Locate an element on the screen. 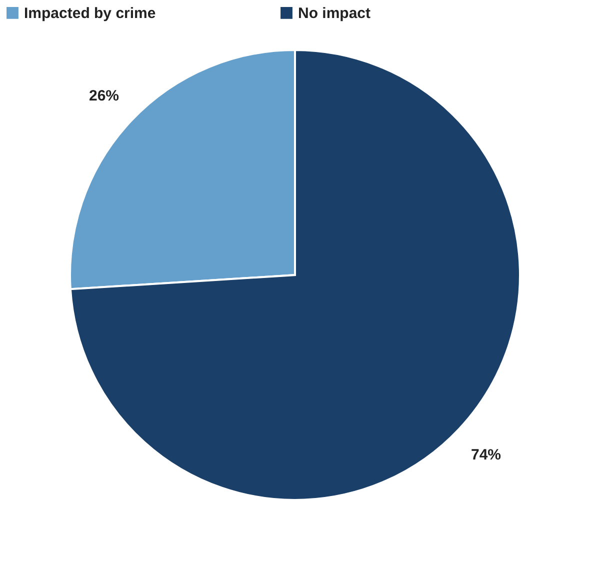 Image resolution: width=589 pixels, height=581 pixels. legend-label: Impacted by crime is located at coordinates (90, 13).